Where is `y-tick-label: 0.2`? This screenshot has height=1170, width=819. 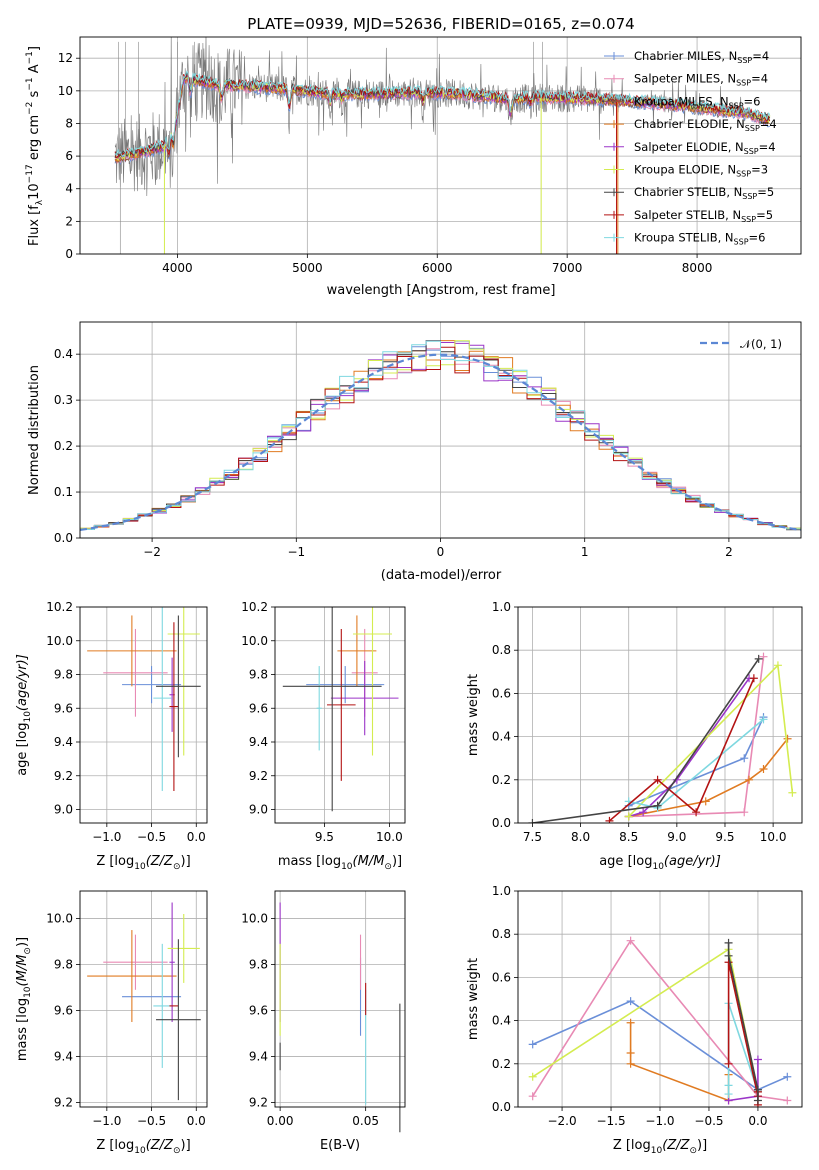 y-tick-label: 0.2 is located at coordinates (63, 446).